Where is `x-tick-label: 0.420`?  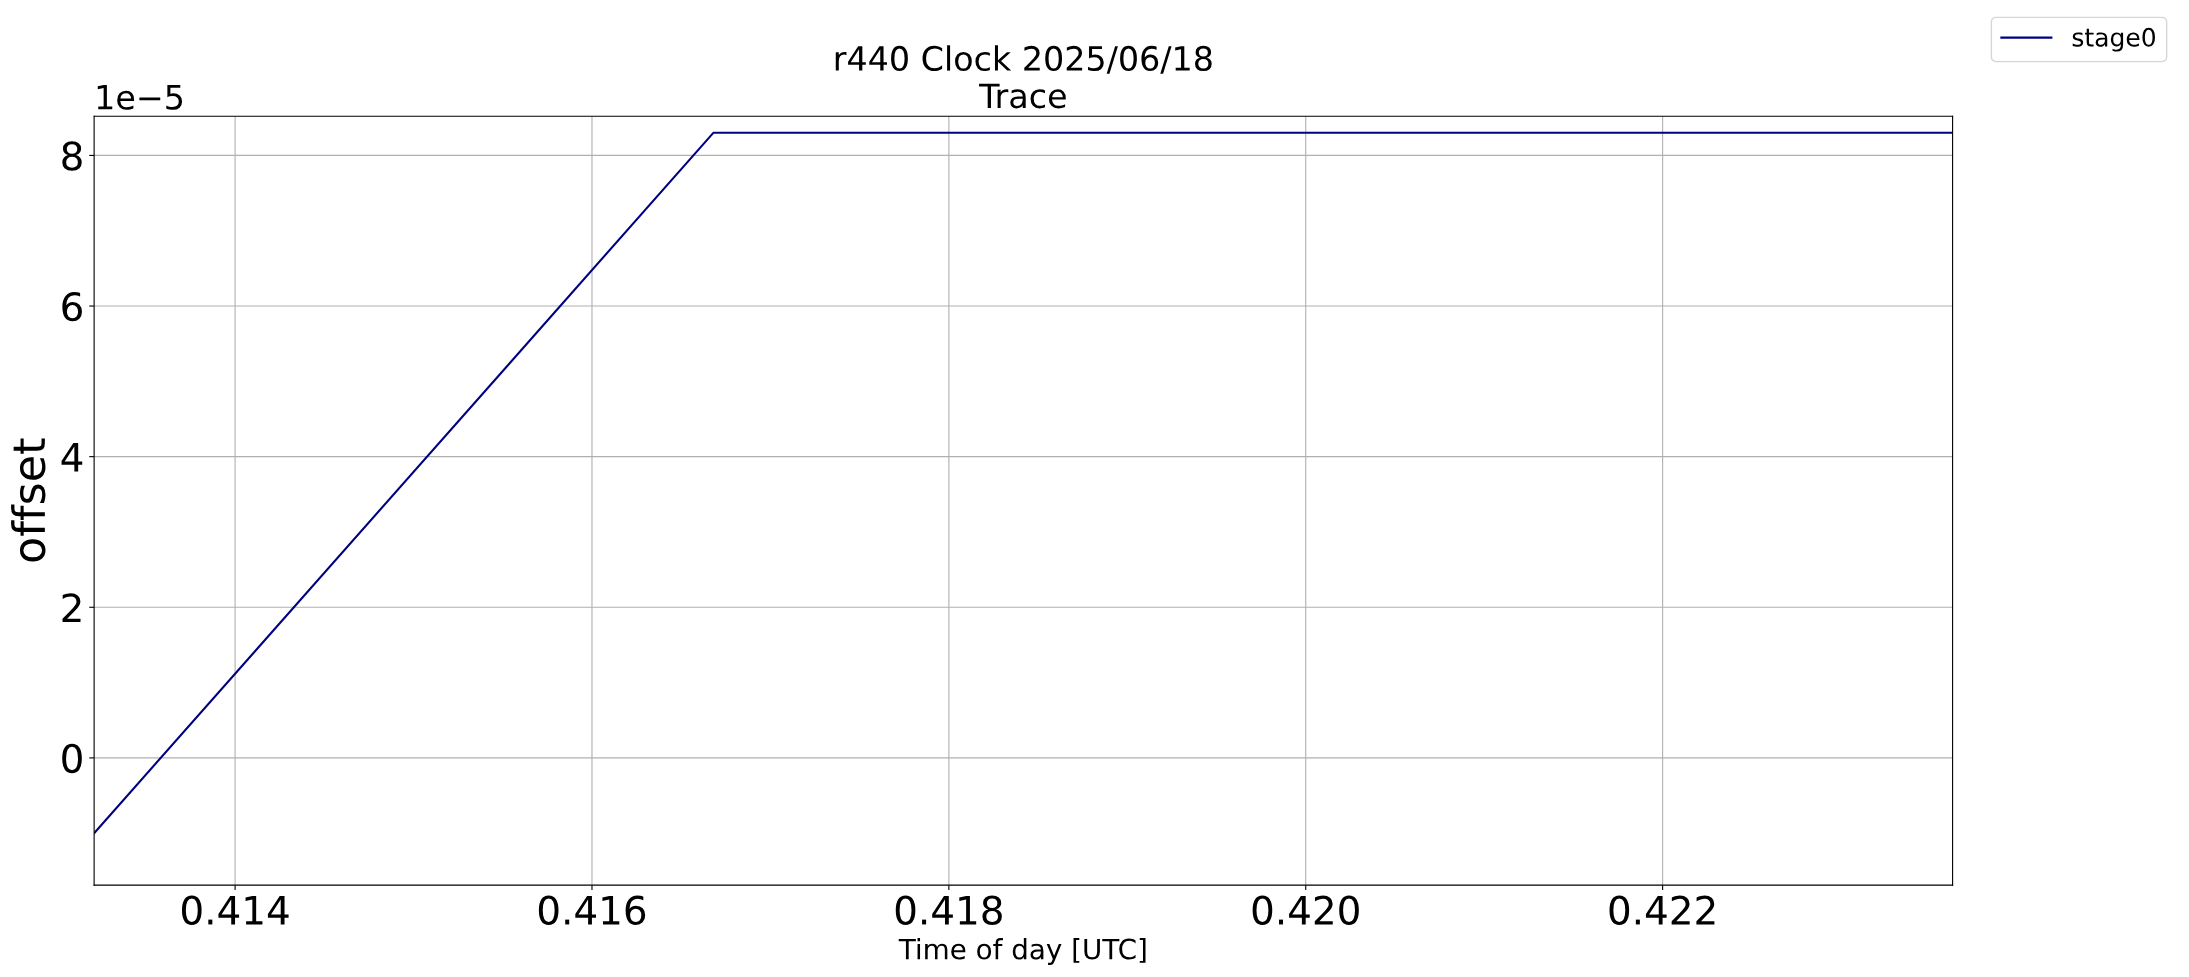 x-tick-label: 0.420 is located at coordinates (1305, 910).